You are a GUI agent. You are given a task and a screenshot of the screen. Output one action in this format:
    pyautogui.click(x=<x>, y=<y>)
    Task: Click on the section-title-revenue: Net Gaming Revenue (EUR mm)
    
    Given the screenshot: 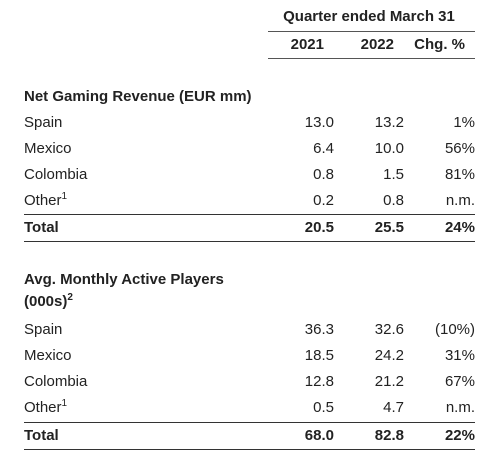 What is the action you would take?
    pyautogui.click(x=144, y=97)
    